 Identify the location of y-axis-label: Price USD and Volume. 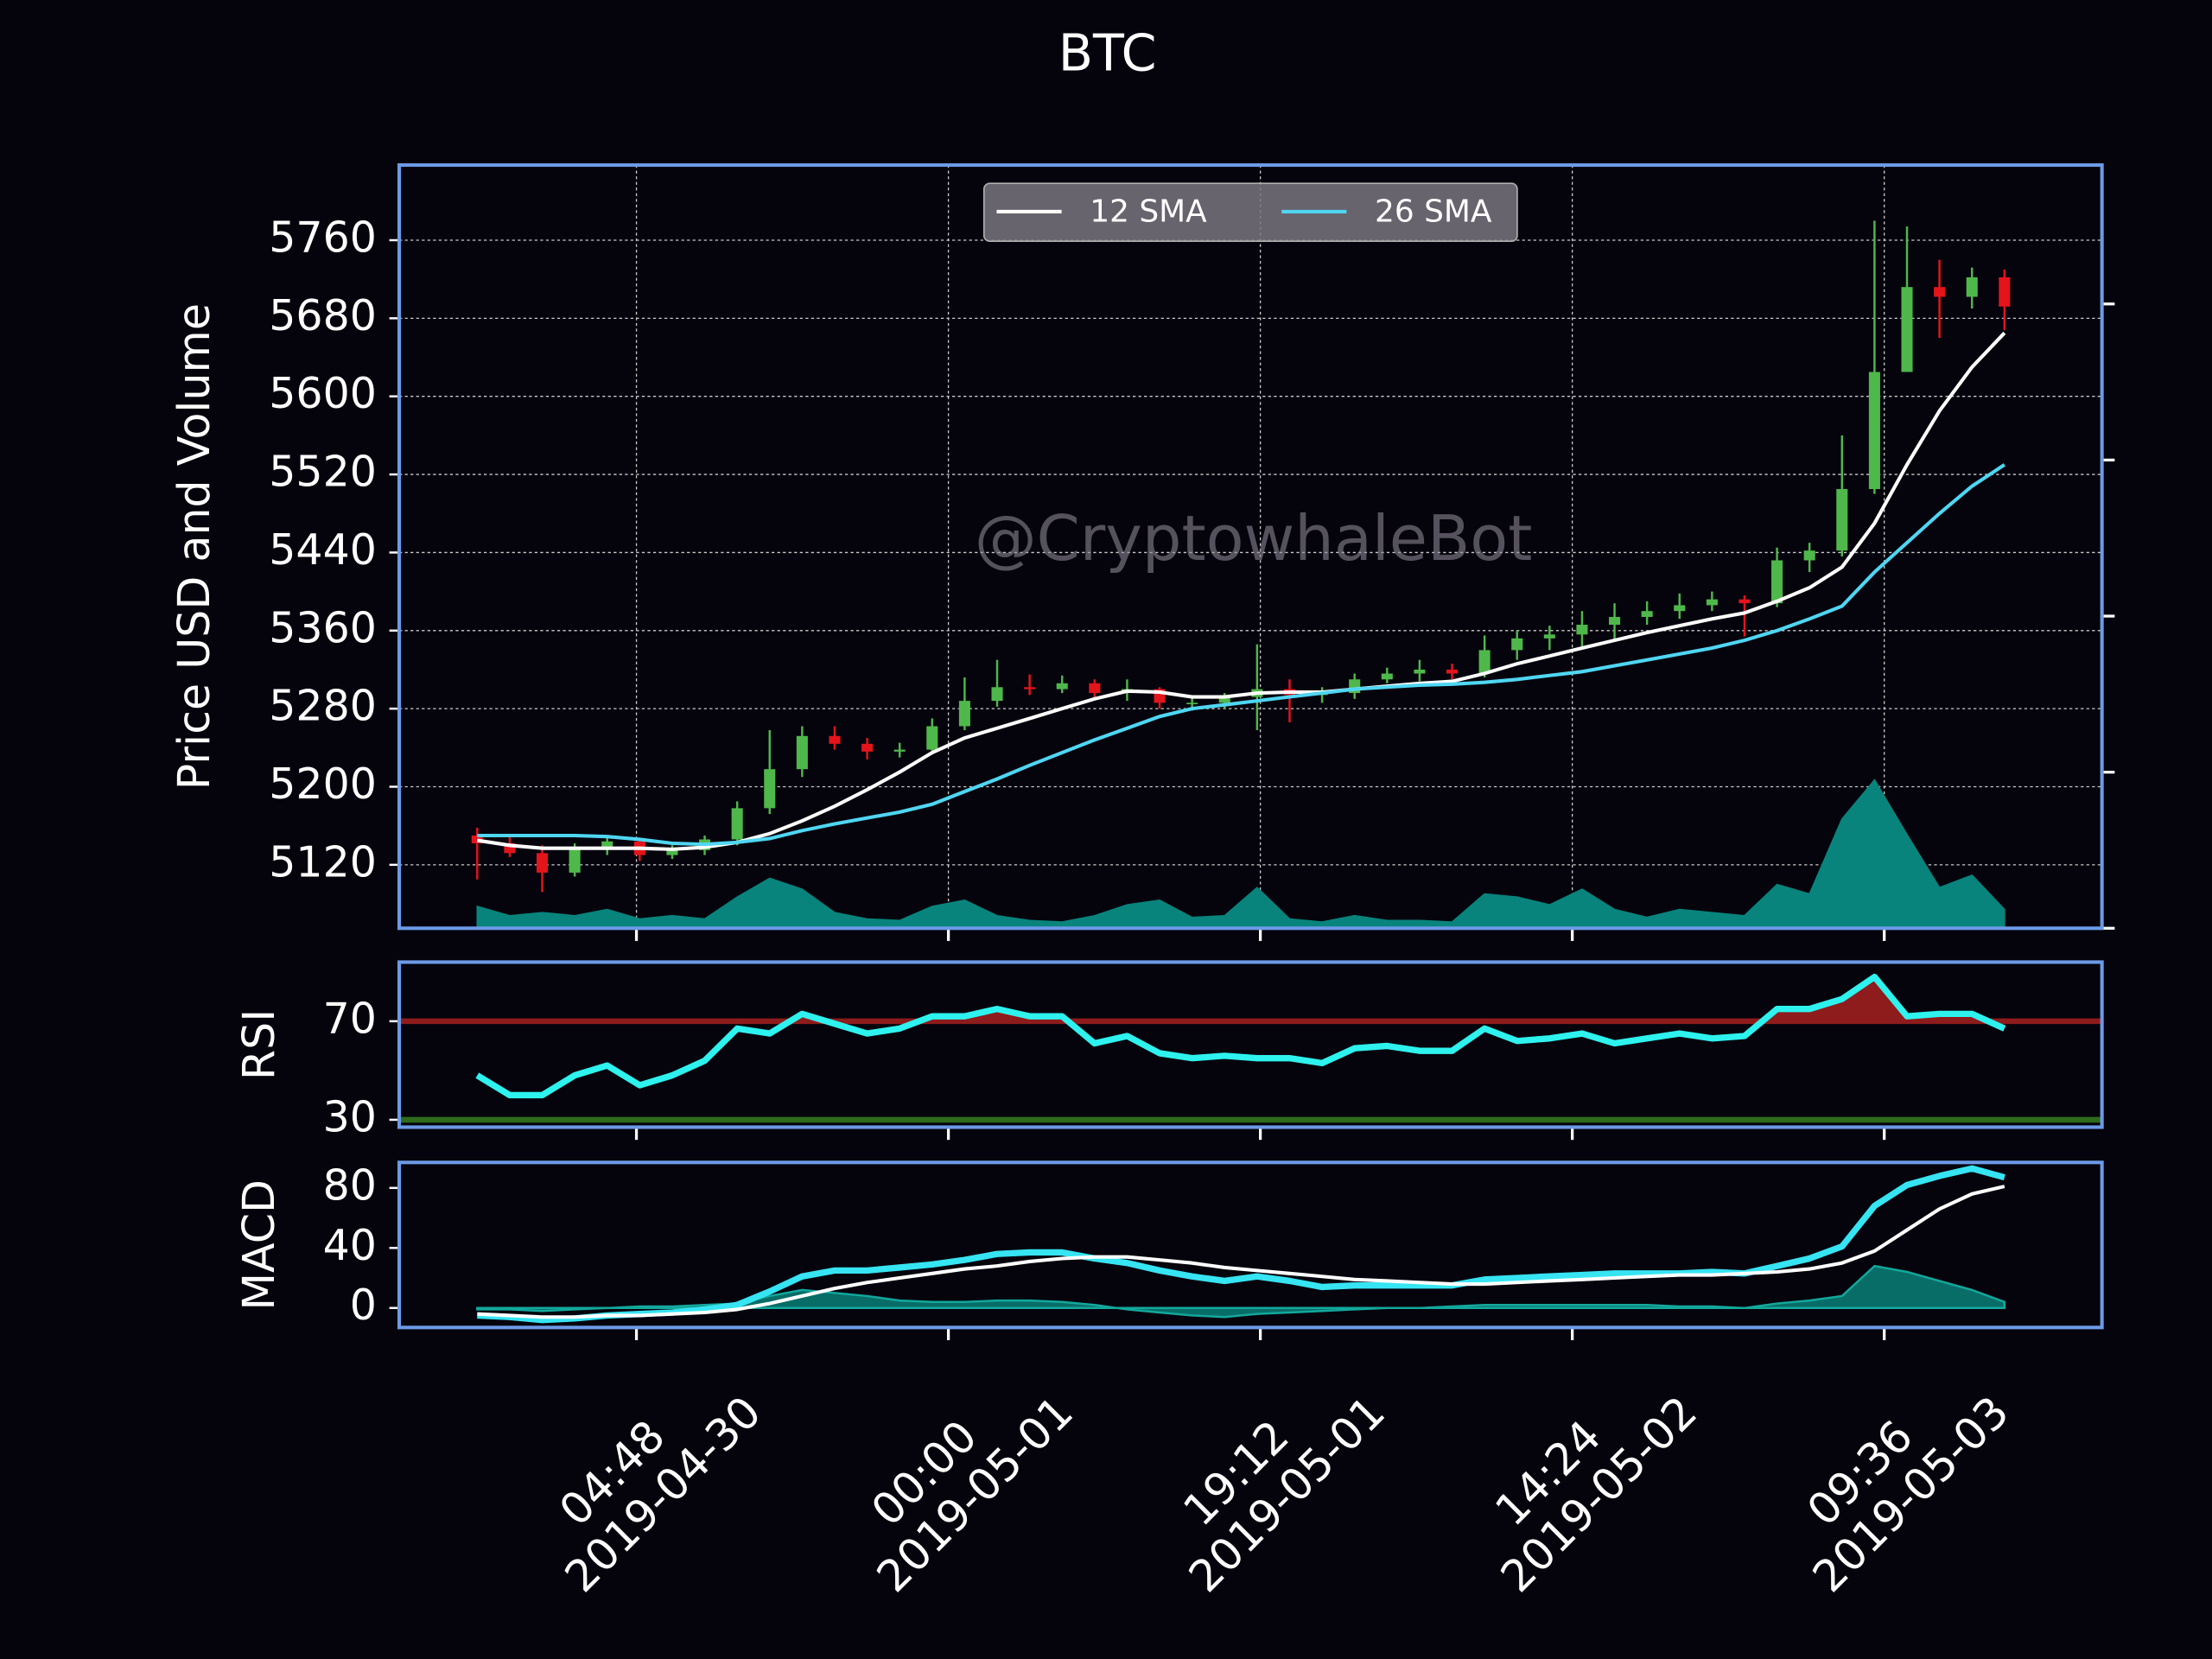
(193, 546).